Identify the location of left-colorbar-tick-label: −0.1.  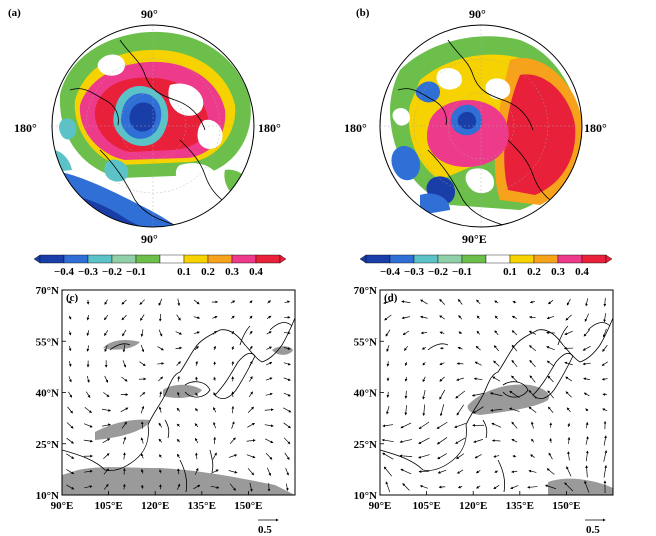
(136, 272).